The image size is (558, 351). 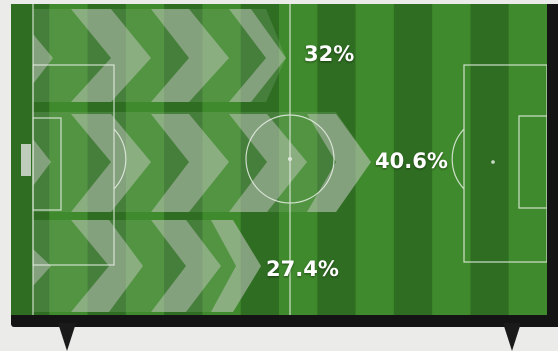 What do you see at coordinates (67, 337) in the screenshot?
I see `tv-leg-left` at bounding box center [67, 337].